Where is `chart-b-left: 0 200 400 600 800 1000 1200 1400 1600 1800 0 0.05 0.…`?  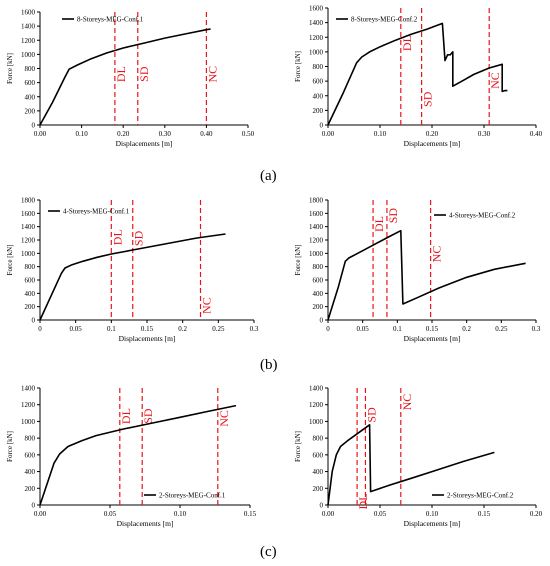
chart-b-left: 0 200 400 600 800 1000 1200 1400 1600 1800 0 0.05 0.… is located at coordinates (132, 270).